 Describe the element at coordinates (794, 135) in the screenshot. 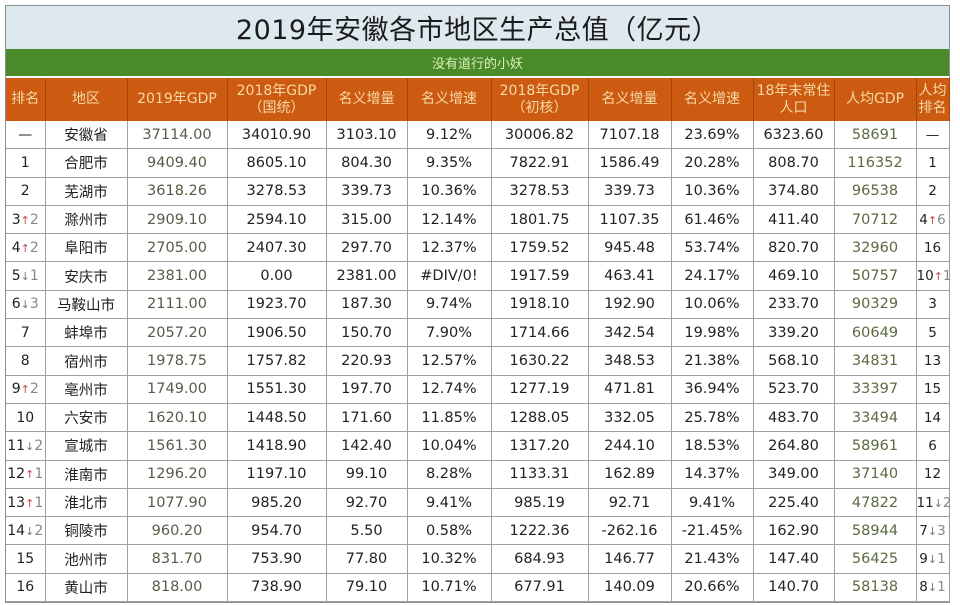

I see `population-cell: 6323.60` at that location.